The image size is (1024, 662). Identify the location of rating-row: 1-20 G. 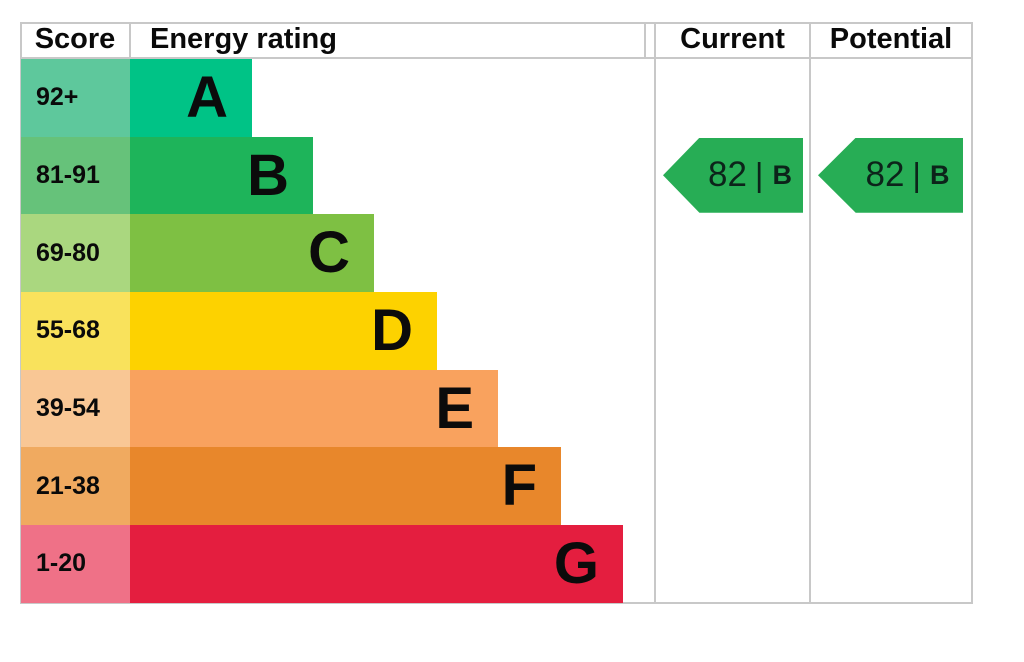
(496, 564).